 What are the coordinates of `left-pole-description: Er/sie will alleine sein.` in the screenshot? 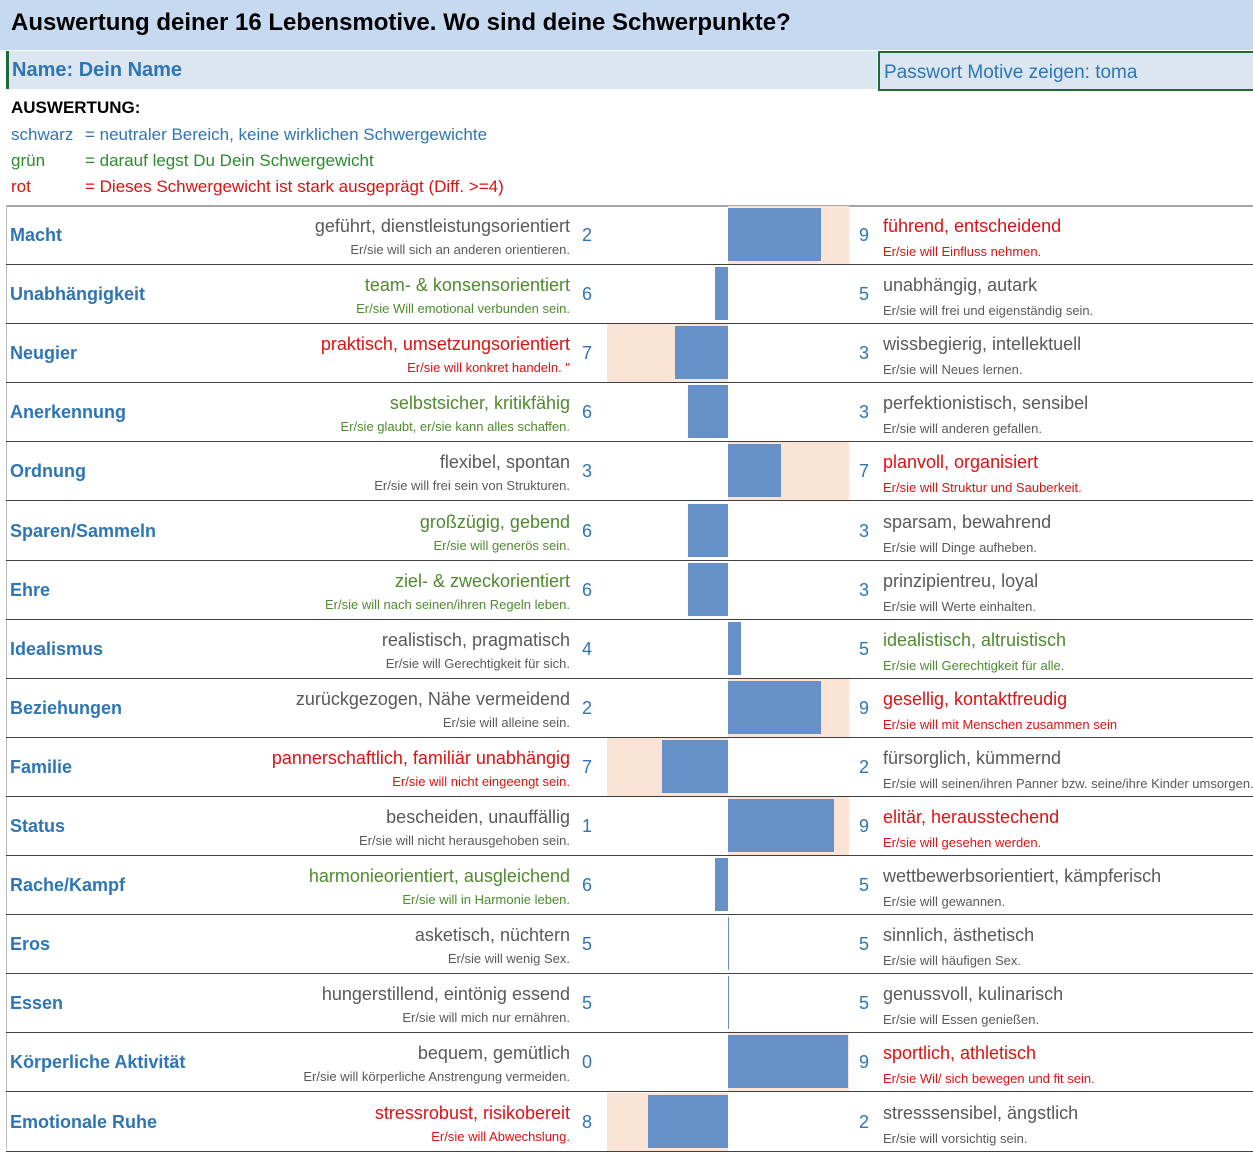 It's located at (506, 722).